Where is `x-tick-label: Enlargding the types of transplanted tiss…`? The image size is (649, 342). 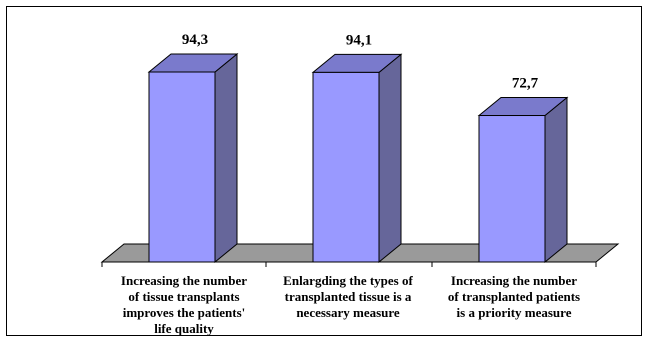
x-tick-label: Enlargding the types of transplanted tiss… is located at coordinates (348, 296).